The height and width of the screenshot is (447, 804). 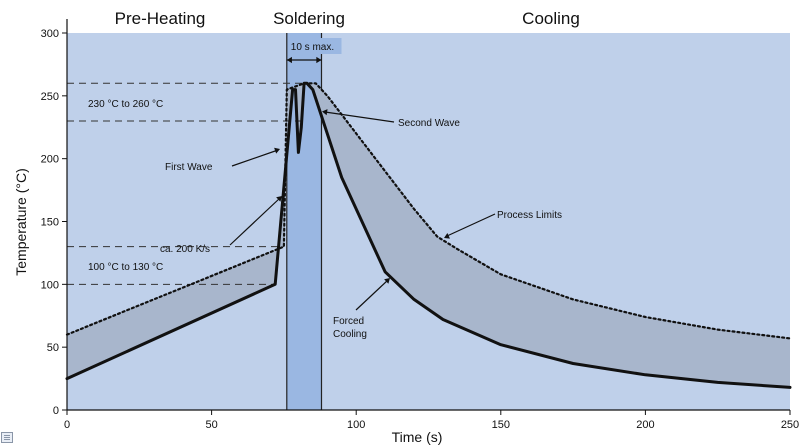 What do you see at coordinates (189, 167) in the screenshot?
I see `first-wave-label: First Wave` at bounding box center [189, 167].